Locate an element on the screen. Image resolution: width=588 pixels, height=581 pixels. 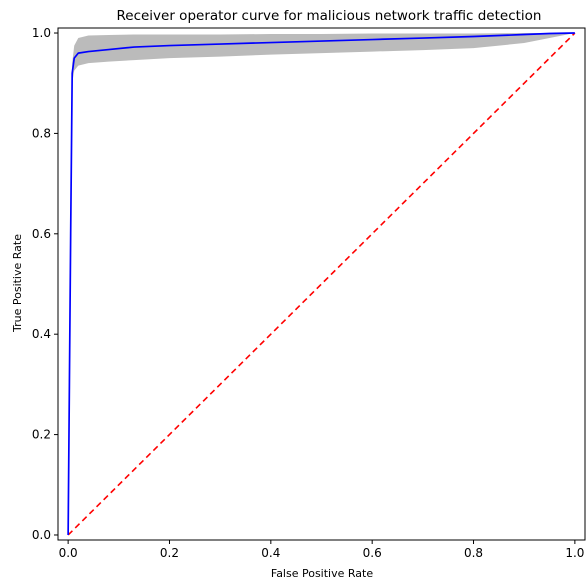
x-tick-label: 0.2 is located at coordinates (169, 553).